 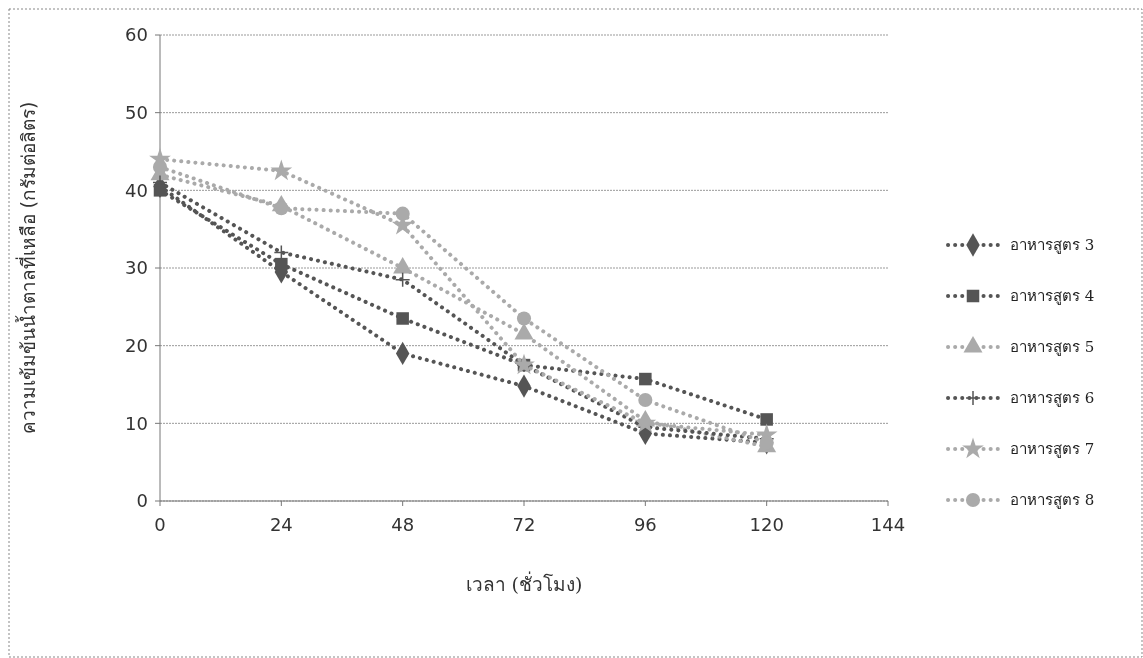 What do you see at coordinates (1052, 245) in the screenshot?
I see `legend-label: อาหารสูตร 3` at bounding box center [1052, 245].